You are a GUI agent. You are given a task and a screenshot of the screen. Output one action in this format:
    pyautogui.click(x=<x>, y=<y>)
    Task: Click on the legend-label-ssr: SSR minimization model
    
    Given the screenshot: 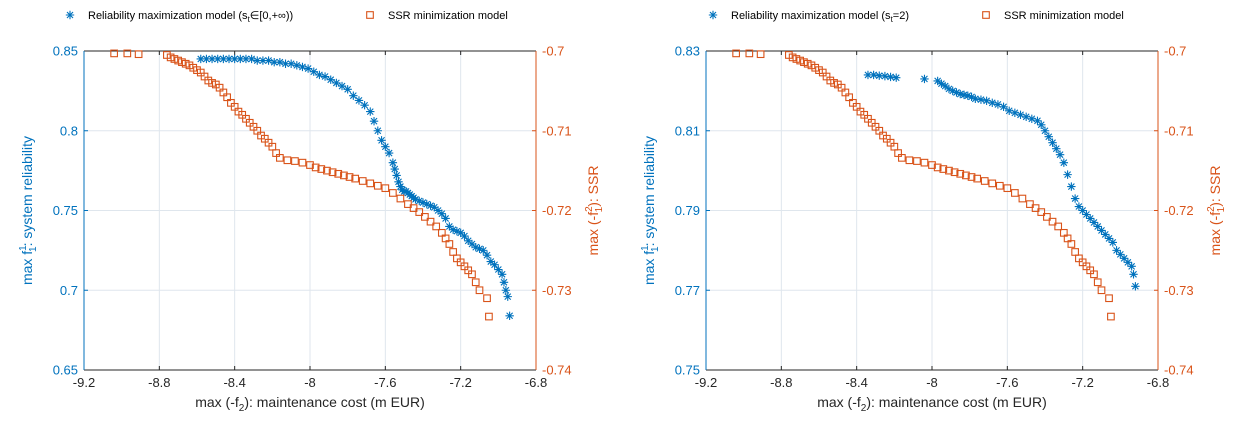 What is the action you would take?
    pyautogui.click(x=448, y=16)
    